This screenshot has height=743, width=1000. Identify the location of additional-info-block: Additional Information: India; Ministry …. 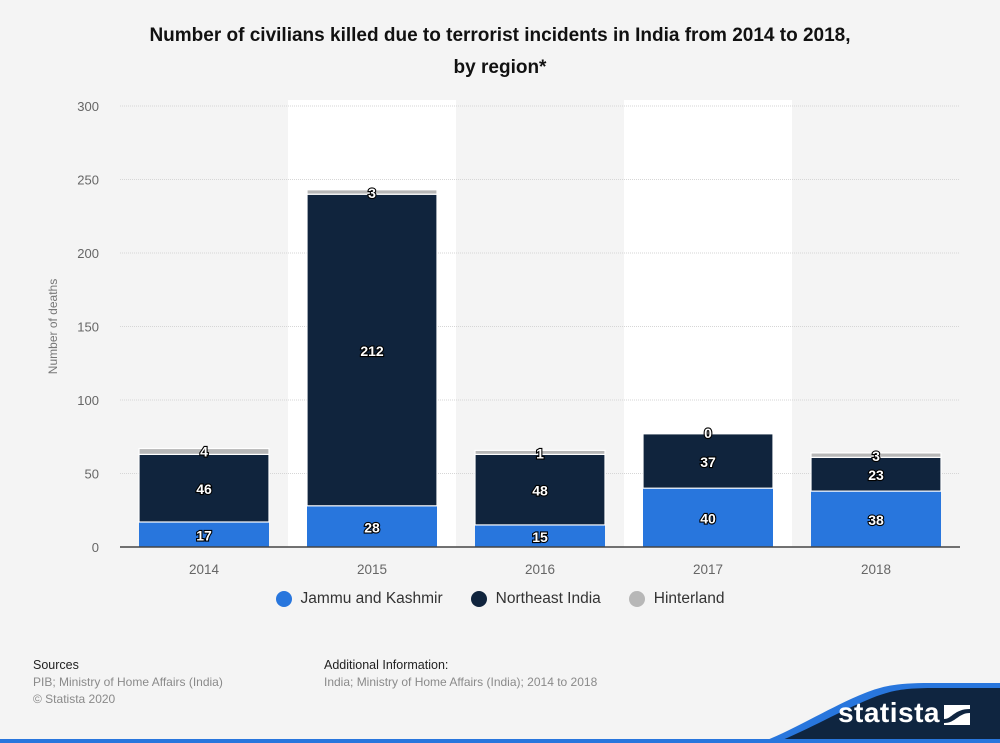
(460, 674).